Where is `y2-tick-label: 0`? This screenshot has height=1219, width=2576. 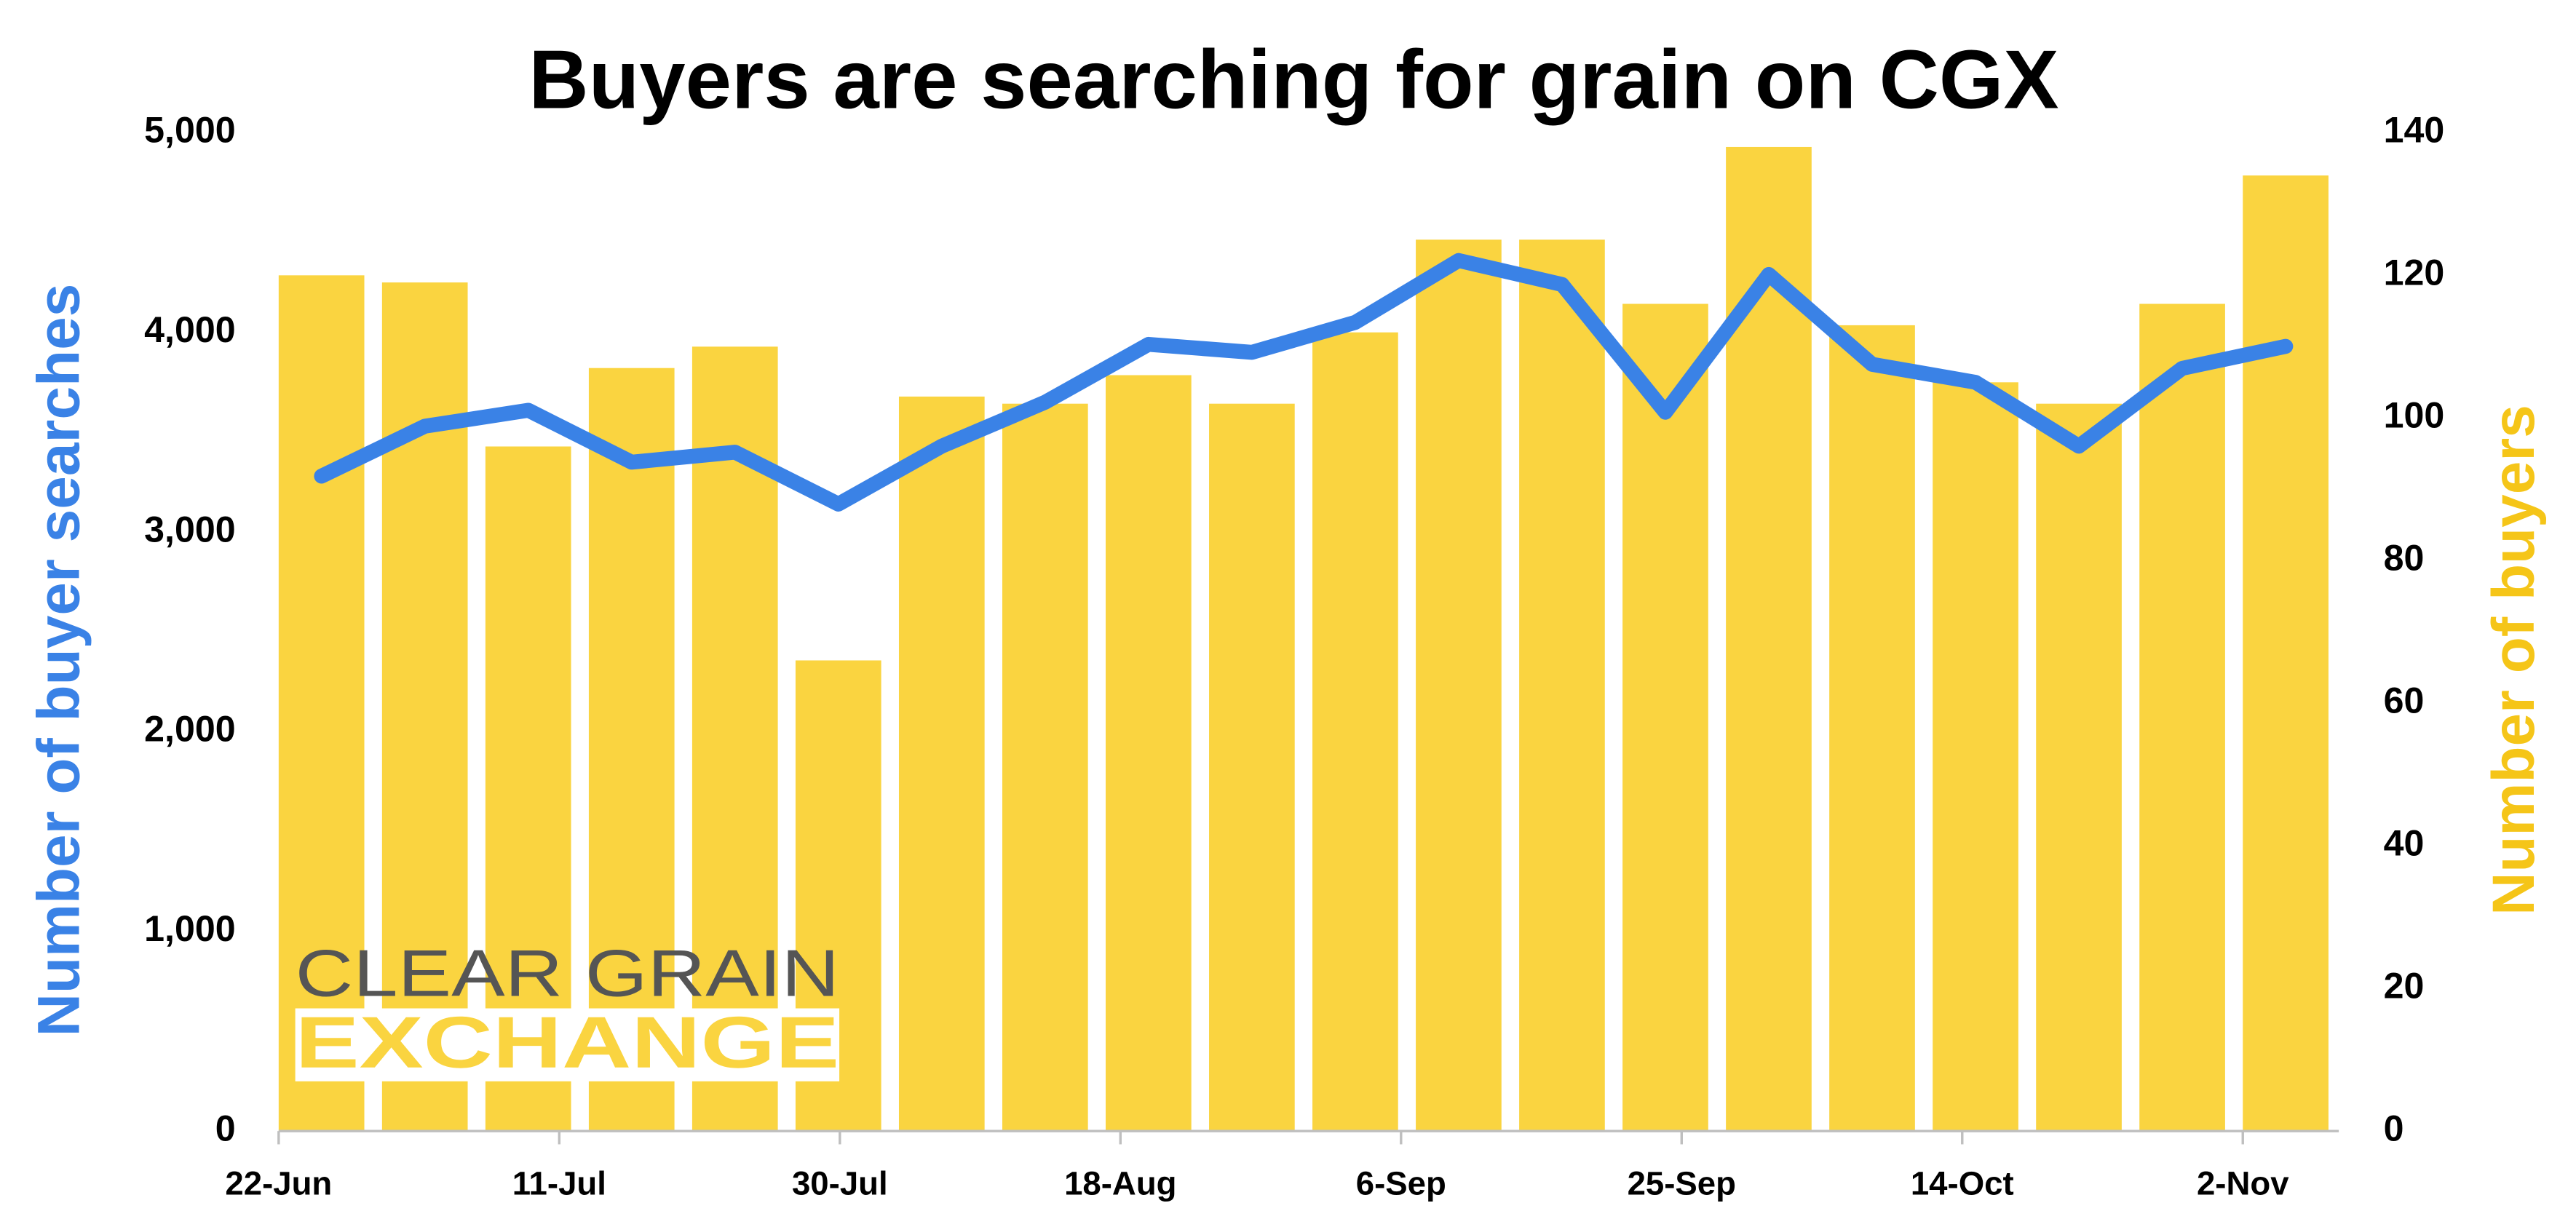
y2-tick-label: 0 is located at coordinates (2394, 1128).